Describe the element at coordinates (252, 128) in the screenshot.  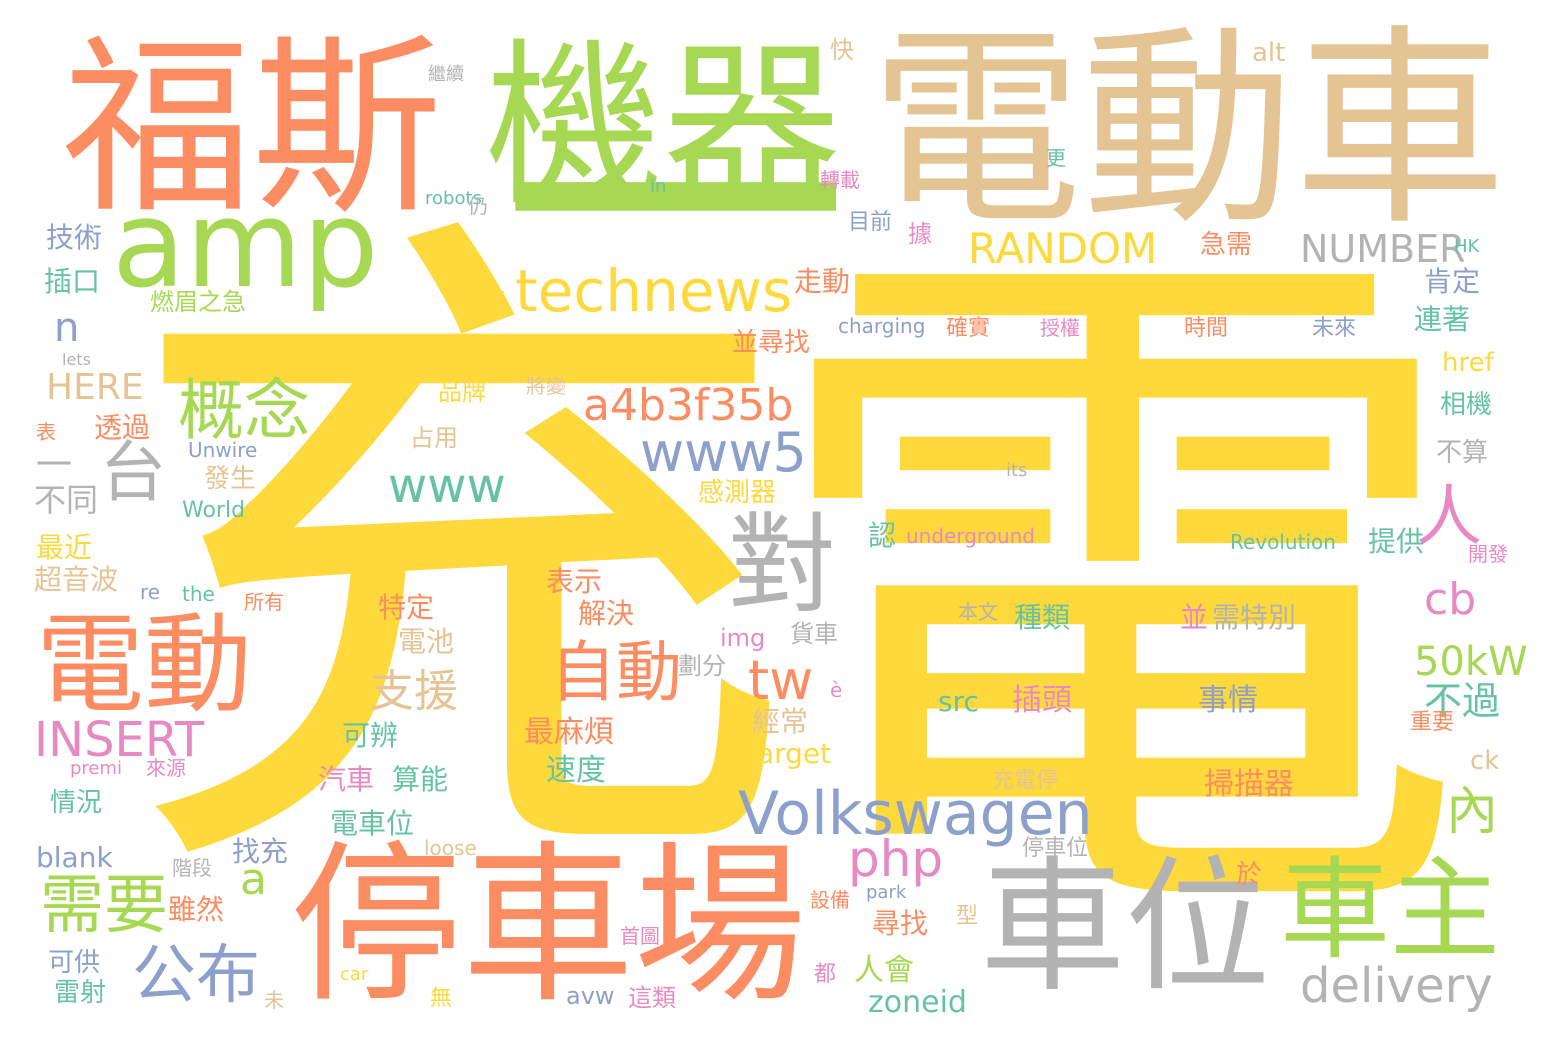
I see `word-fusi: 福斯` at that location.